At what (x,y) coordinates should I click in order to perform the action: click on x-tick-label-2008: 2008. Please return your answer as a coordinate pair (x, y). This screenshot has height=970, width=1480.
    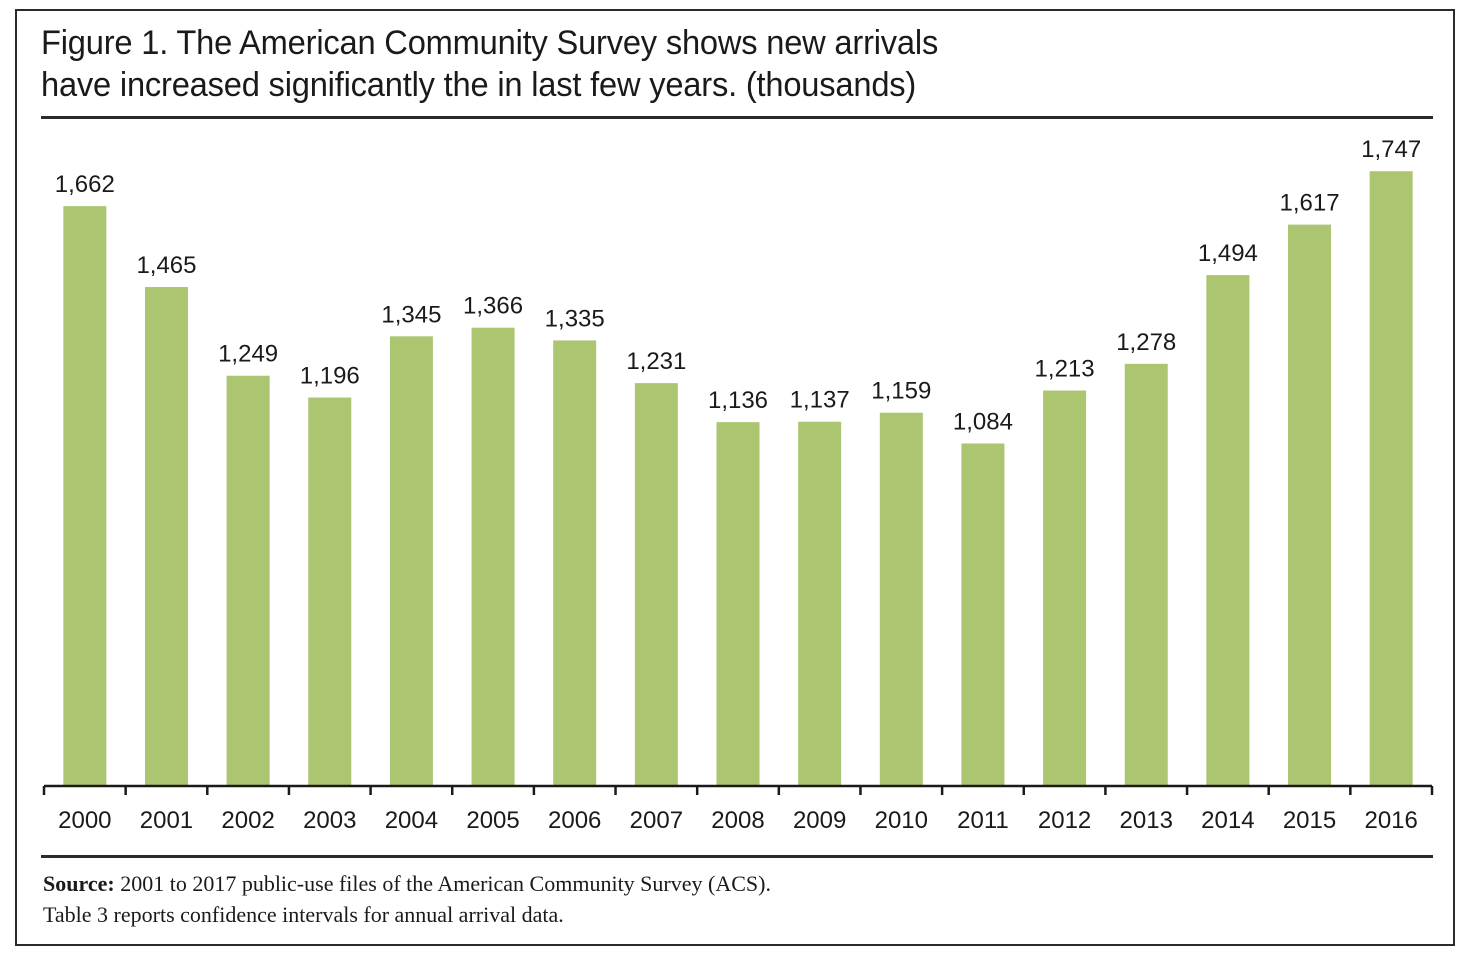
    Looking at the image, I should click on (737, 820).